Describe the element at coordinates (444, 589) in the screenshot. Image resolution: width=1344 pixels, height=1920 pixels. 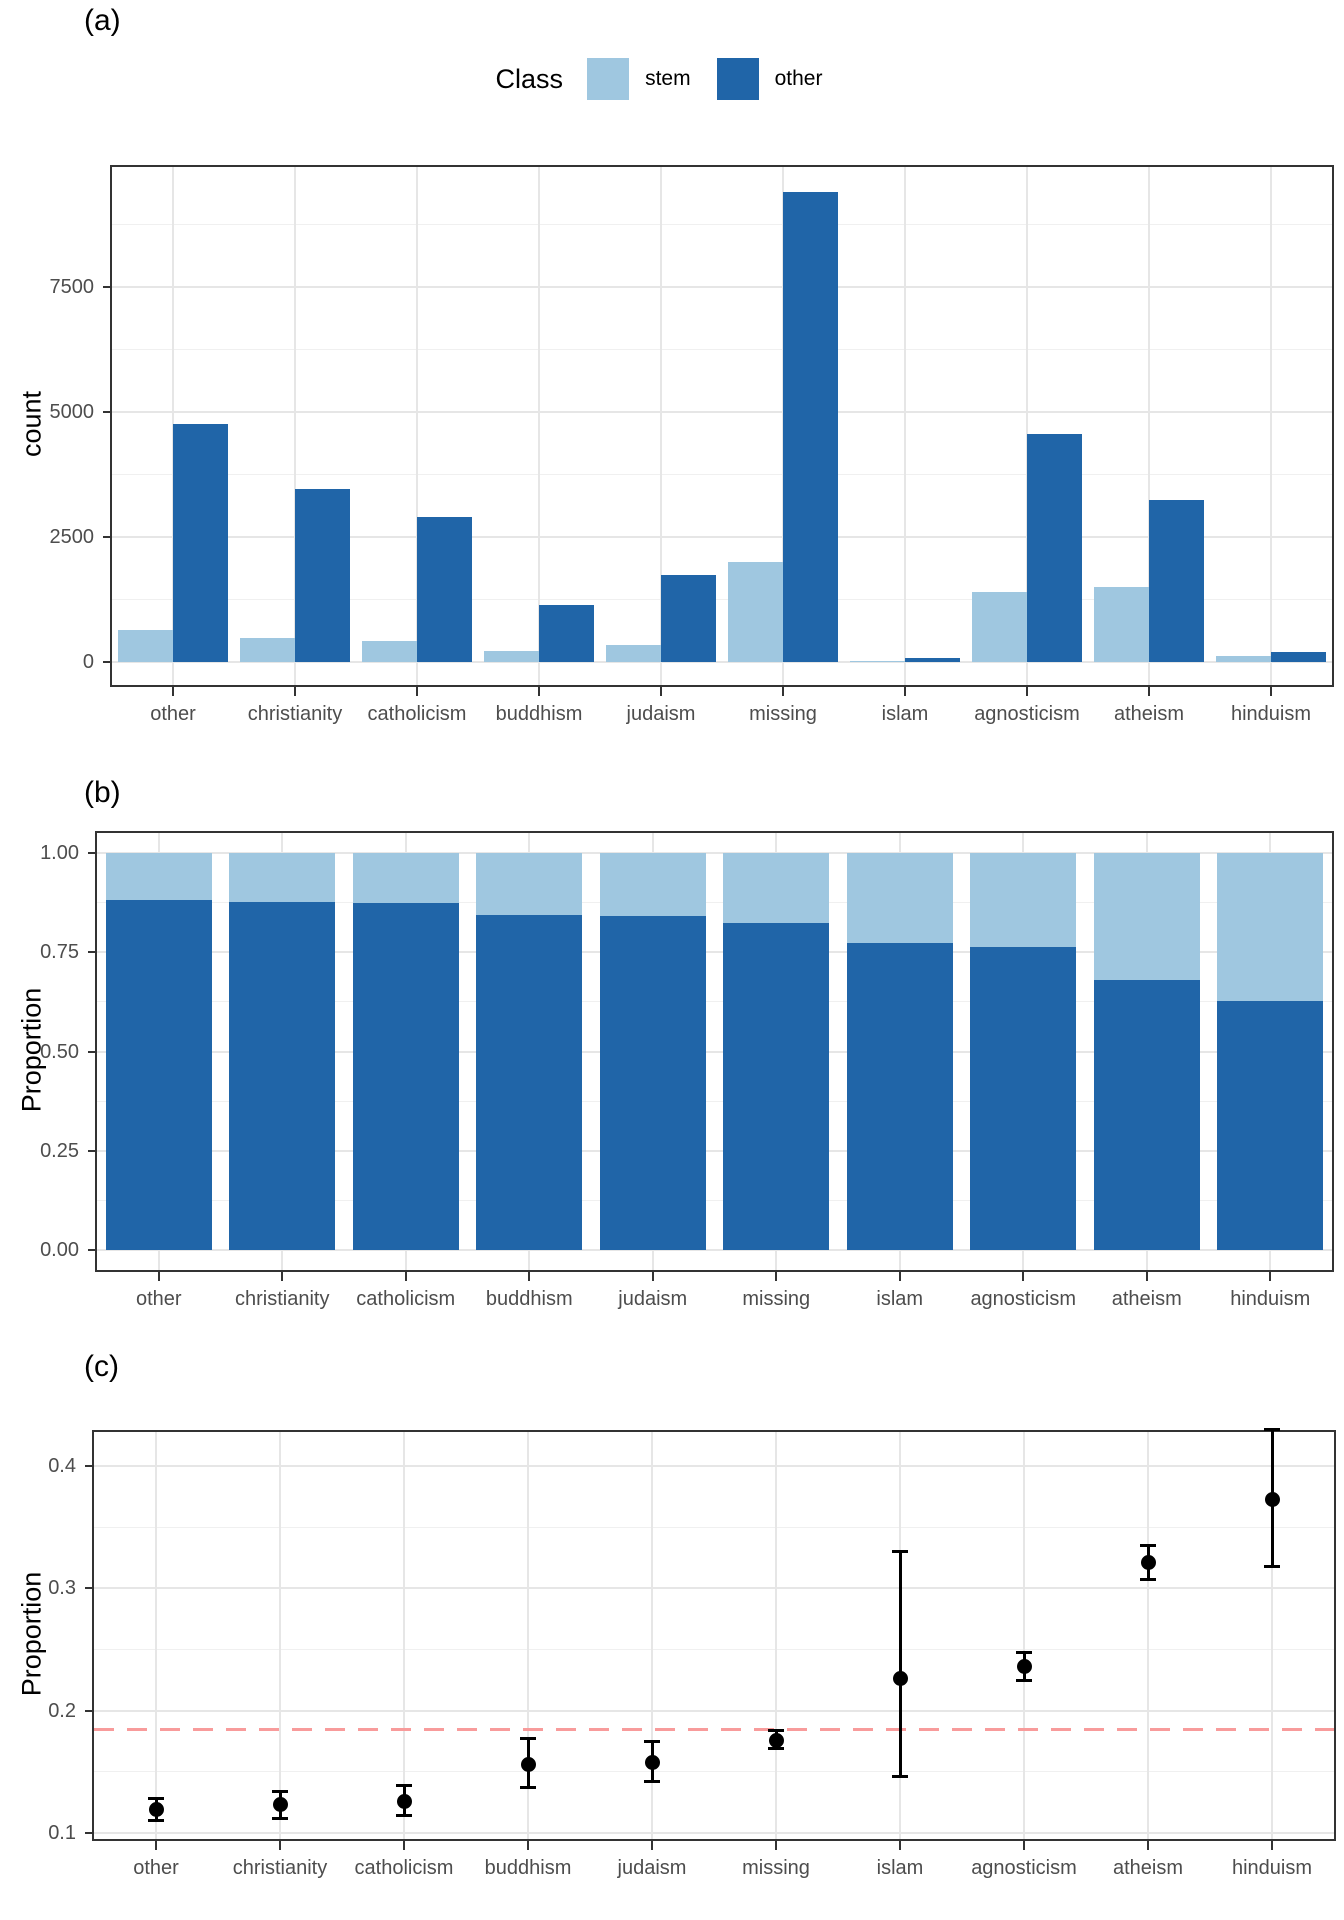
I see `bar-other-catholicism` at that location.